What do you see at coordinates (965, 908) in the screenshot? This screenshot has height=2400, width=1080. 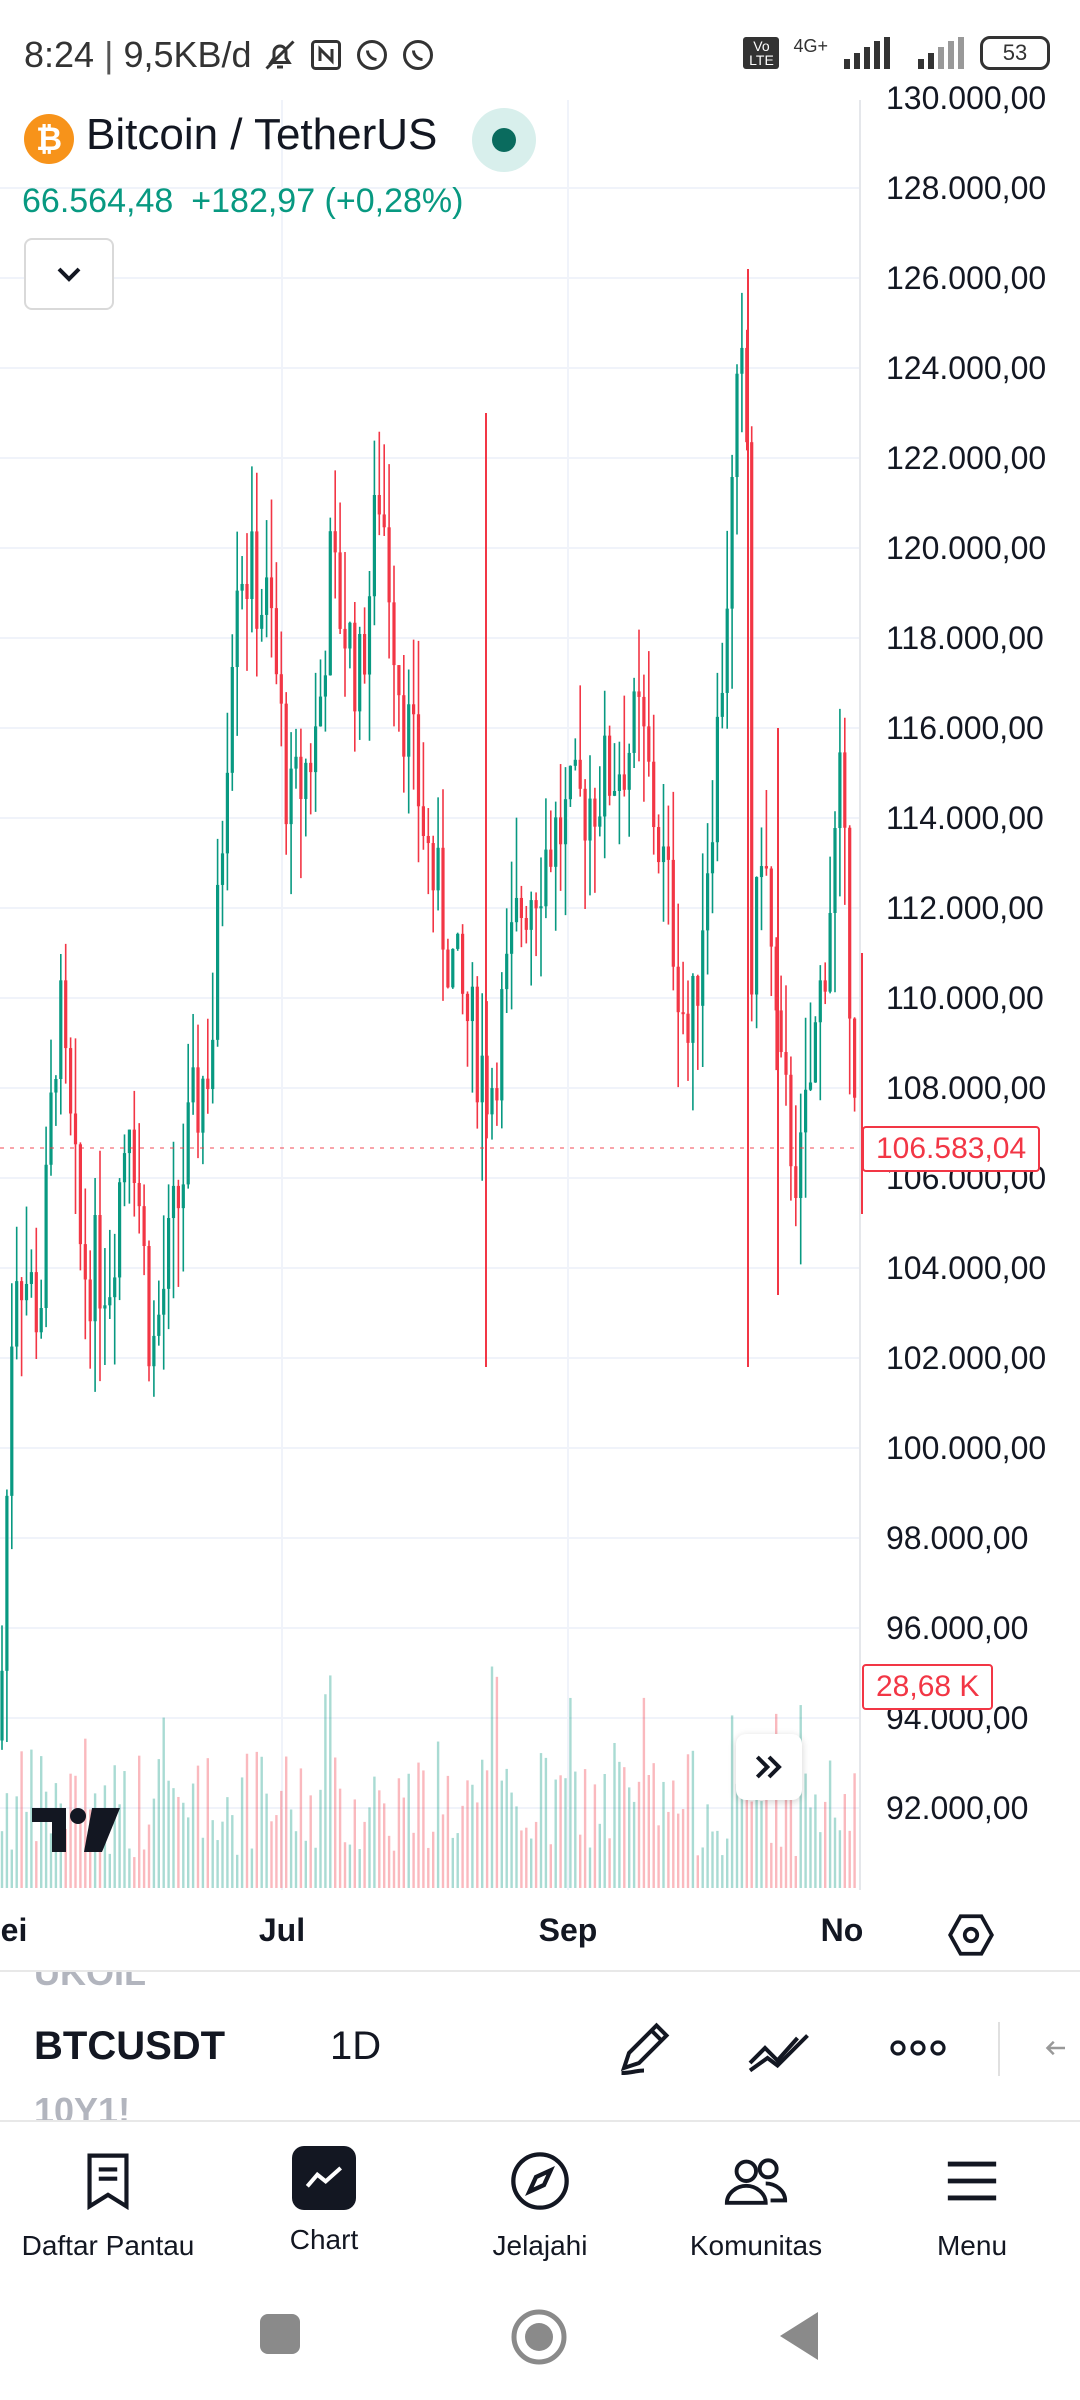 I see `price-axis-label: 112.000,00` at bounding box center [965, 908].